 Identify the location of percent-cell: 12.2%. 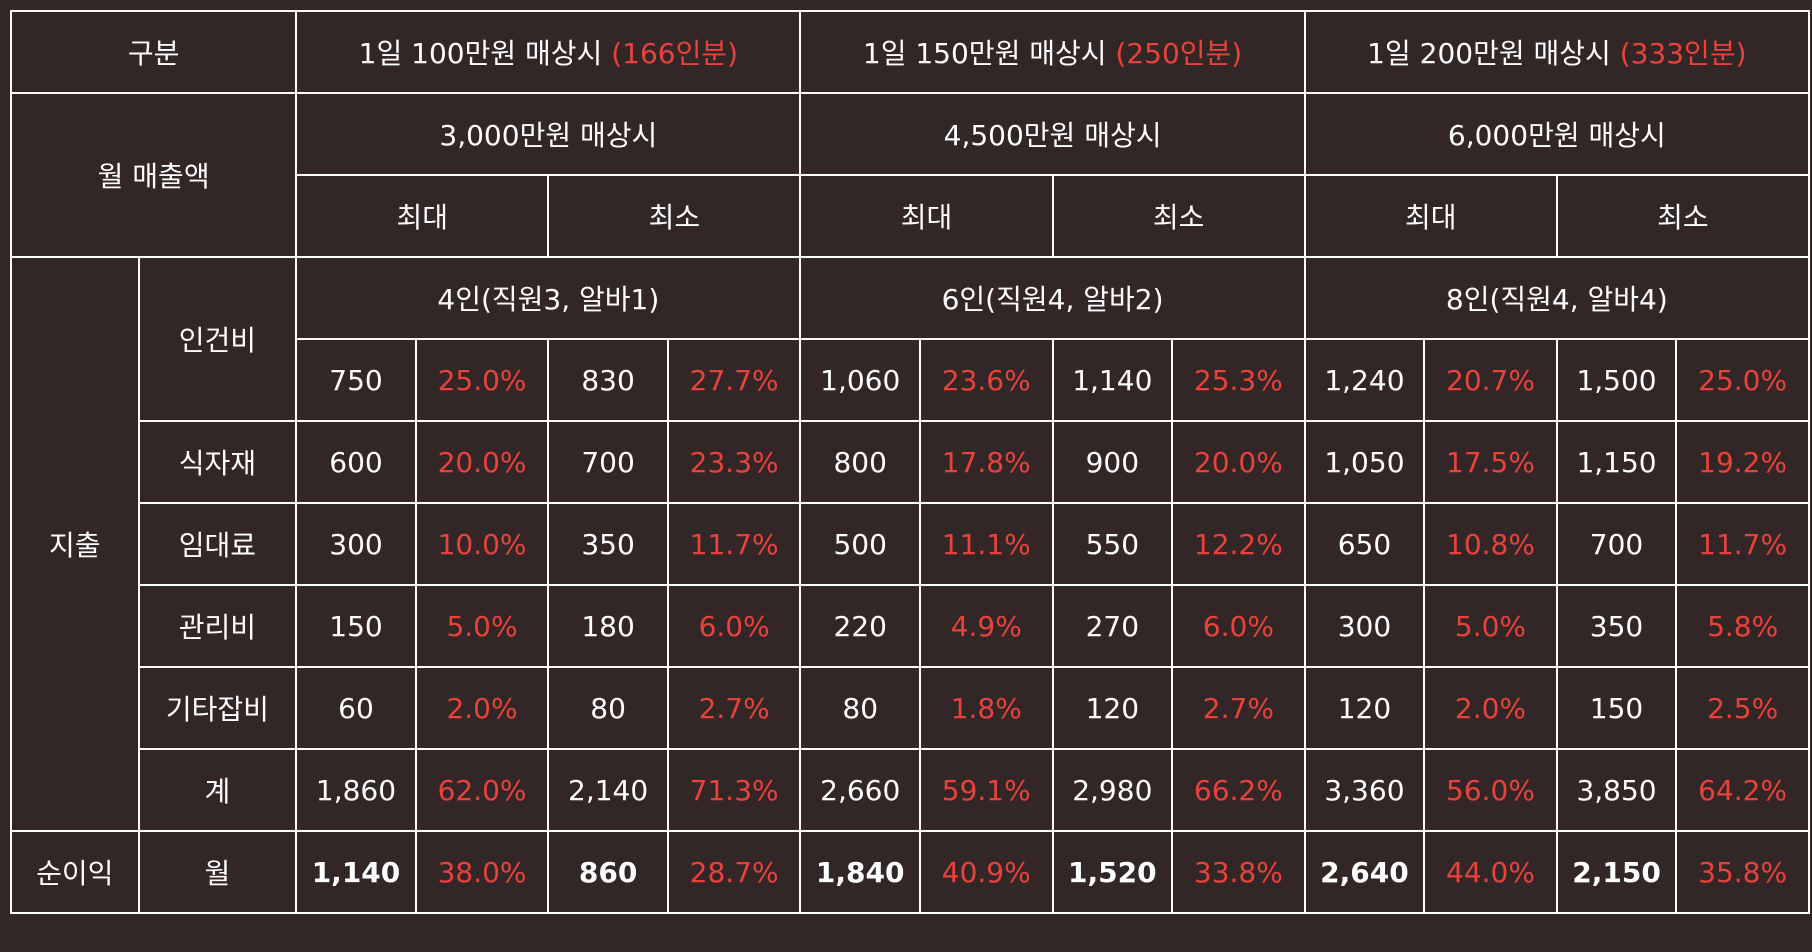
(1238, 544).